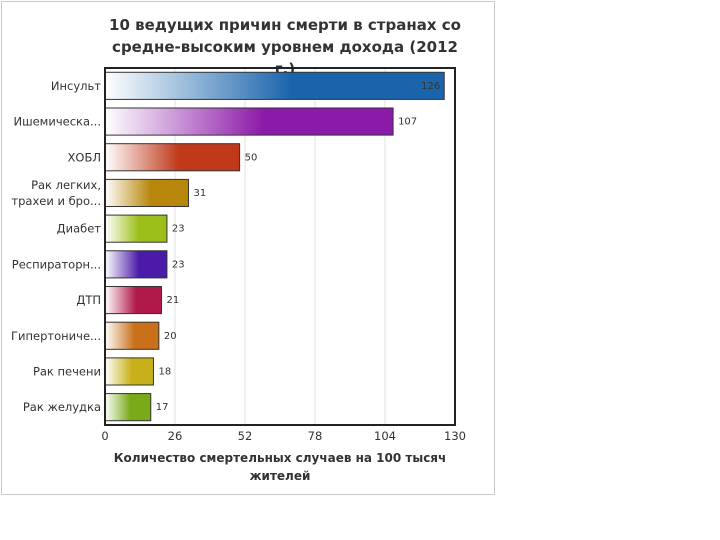  Describe the element at coordinates (162, 407) in the screenshot. I see `data-label: 17` at that location.